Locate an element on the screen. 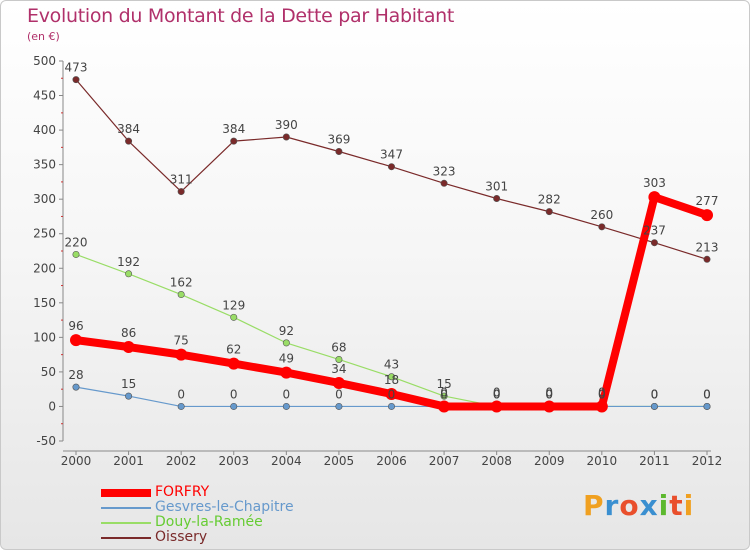  data-label: 277 is located at coordinates (707, 201).